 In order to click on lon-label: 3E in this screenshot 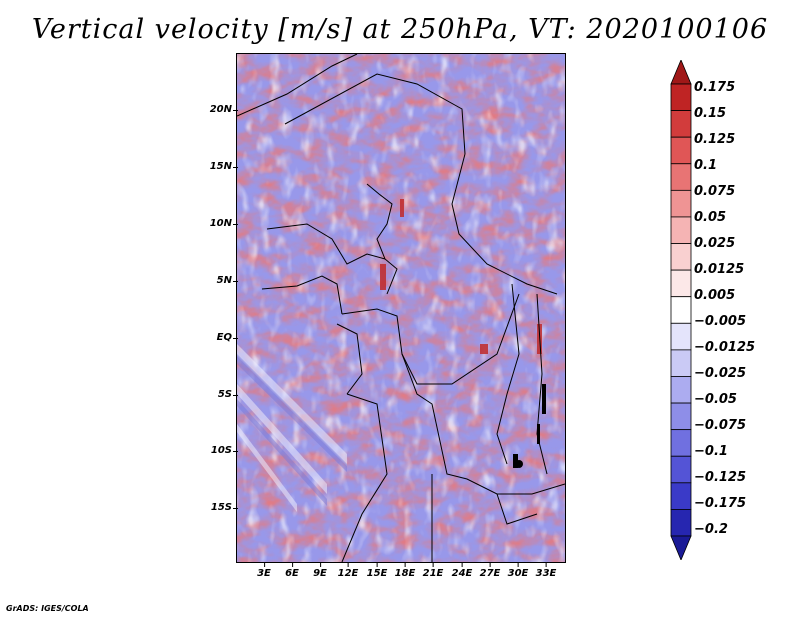, I will do `click(264, 570)`.